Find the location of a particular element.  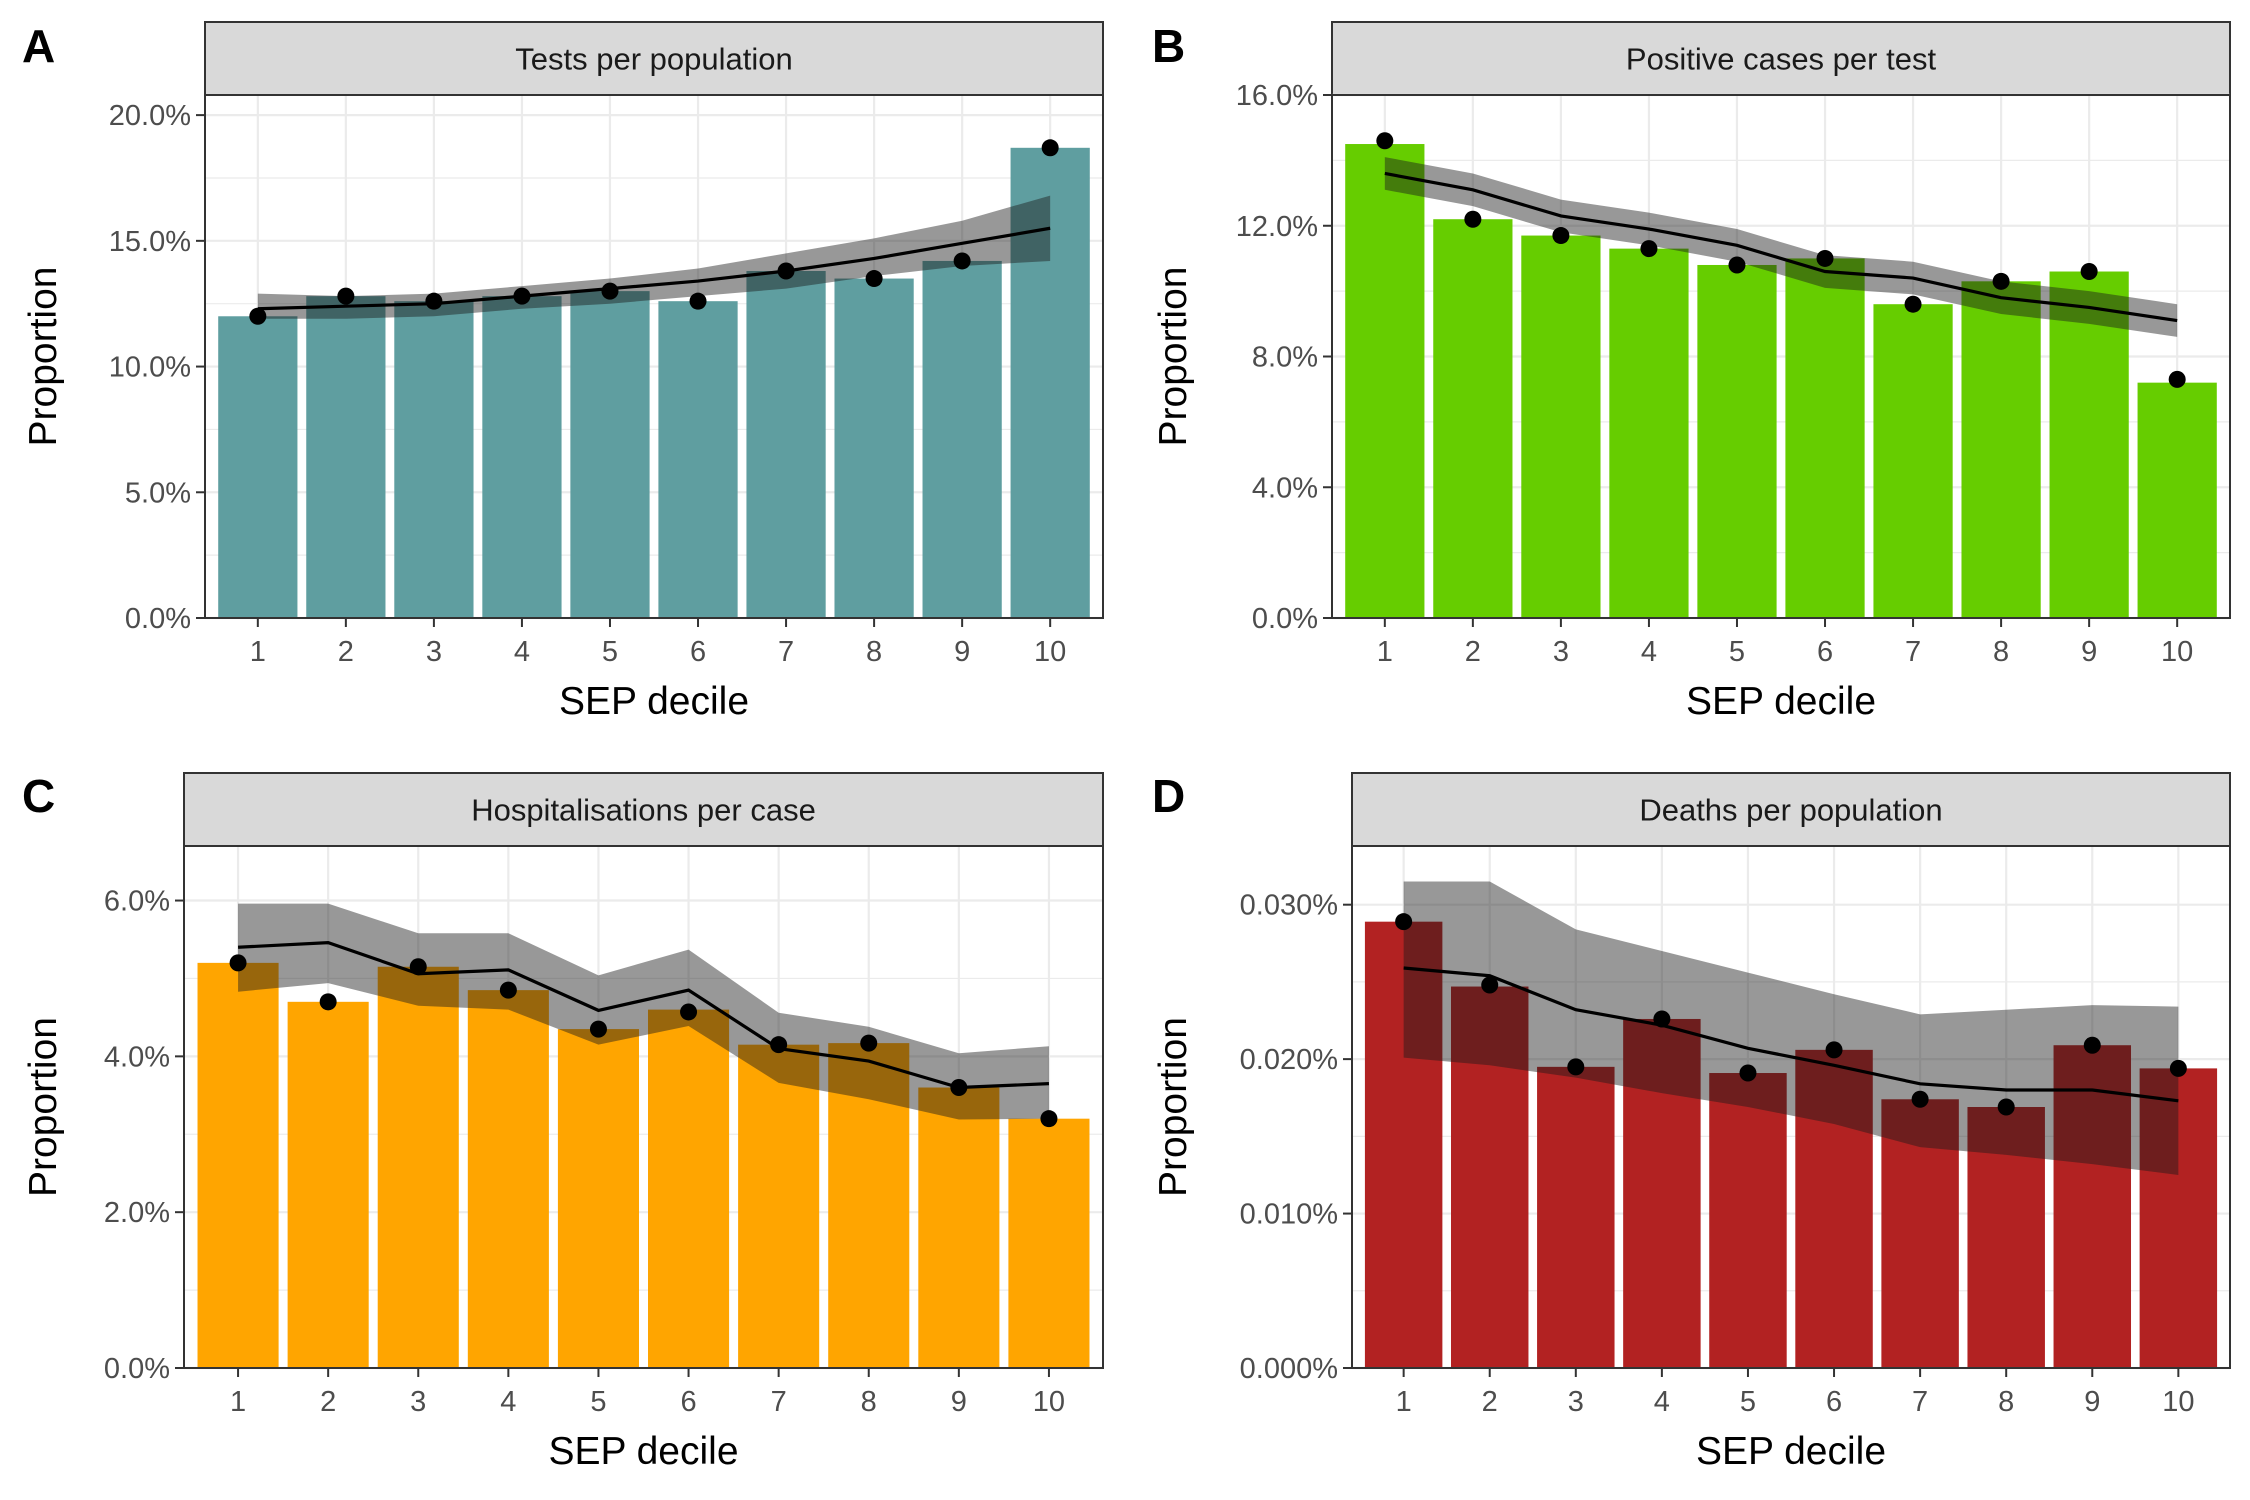

y-axis: 0.0% 4.0% 8.0% 12.0% 16.0% is located at coordinates (1284, 357).